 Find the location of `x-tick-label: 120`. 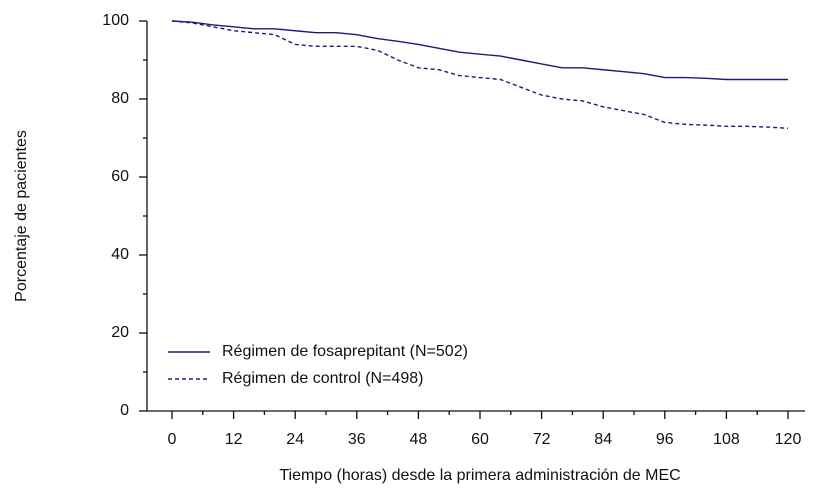

x-tick-label: 120 is located at coordinates (788, 439).